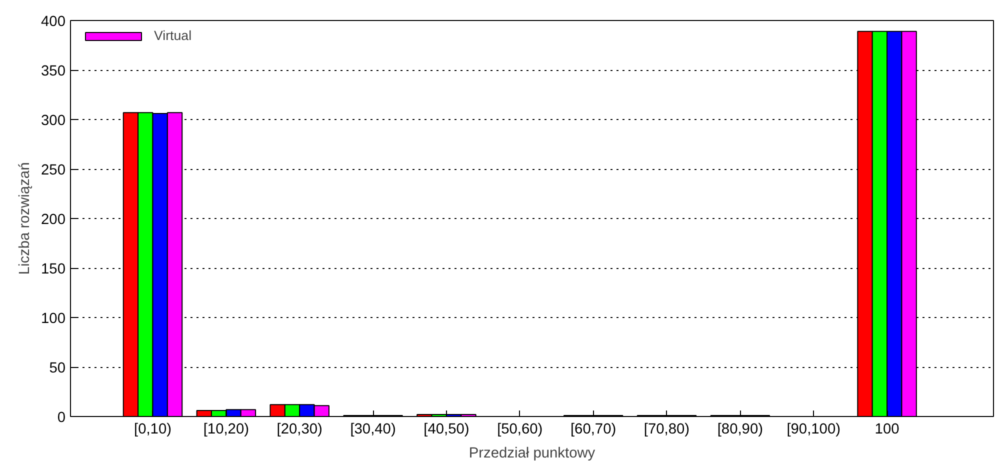  I want to click on y-tick-label: 50, so click(57, 368).